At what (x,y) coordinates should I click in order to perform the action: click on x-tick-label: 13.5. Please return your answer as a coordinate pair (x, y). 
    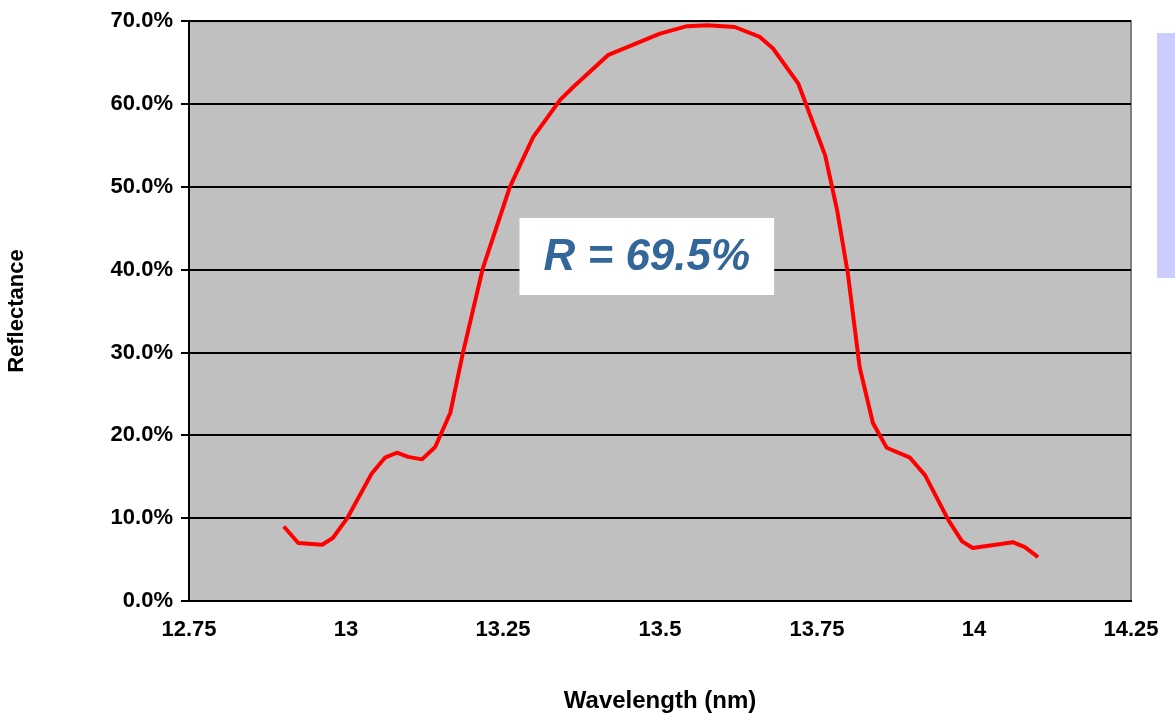
    Looking at the image, I should click on (660, 629).